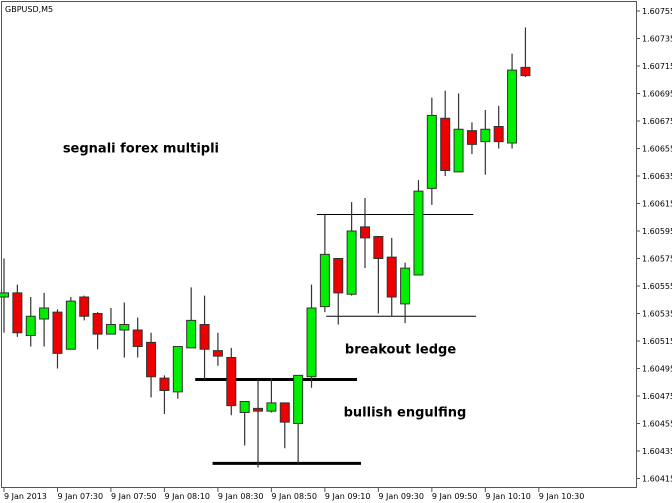 This screenshot has height=503, width=672. Describe the element at coordinates (657, 11) in the screenshot. I see `y-tick-label: 1.60755` at that location.